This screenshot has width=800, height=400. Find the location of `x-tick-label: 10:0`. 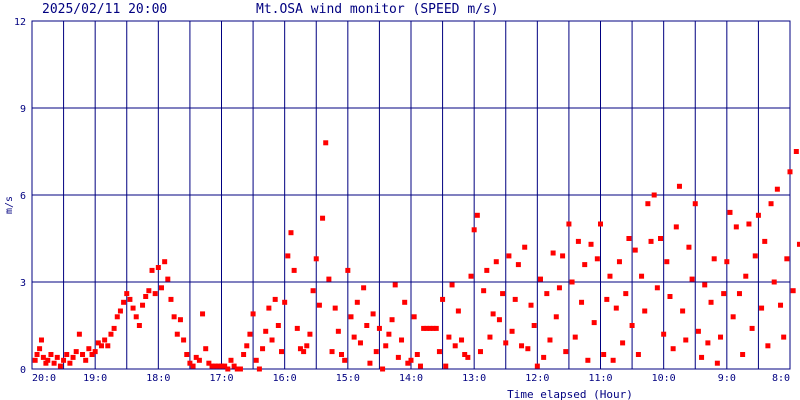

x-tick-label: 10:0 is located at coordinates (664, 378).